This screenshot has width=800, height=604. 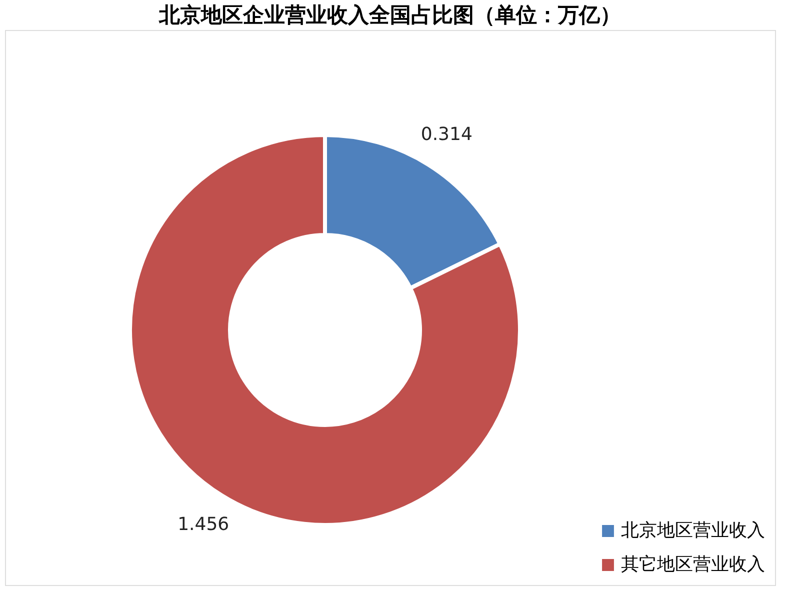 I want to click on chart-title: 北京地区企业营业收入全国占比图（单位：万亿）, so click(x=389, y=14).